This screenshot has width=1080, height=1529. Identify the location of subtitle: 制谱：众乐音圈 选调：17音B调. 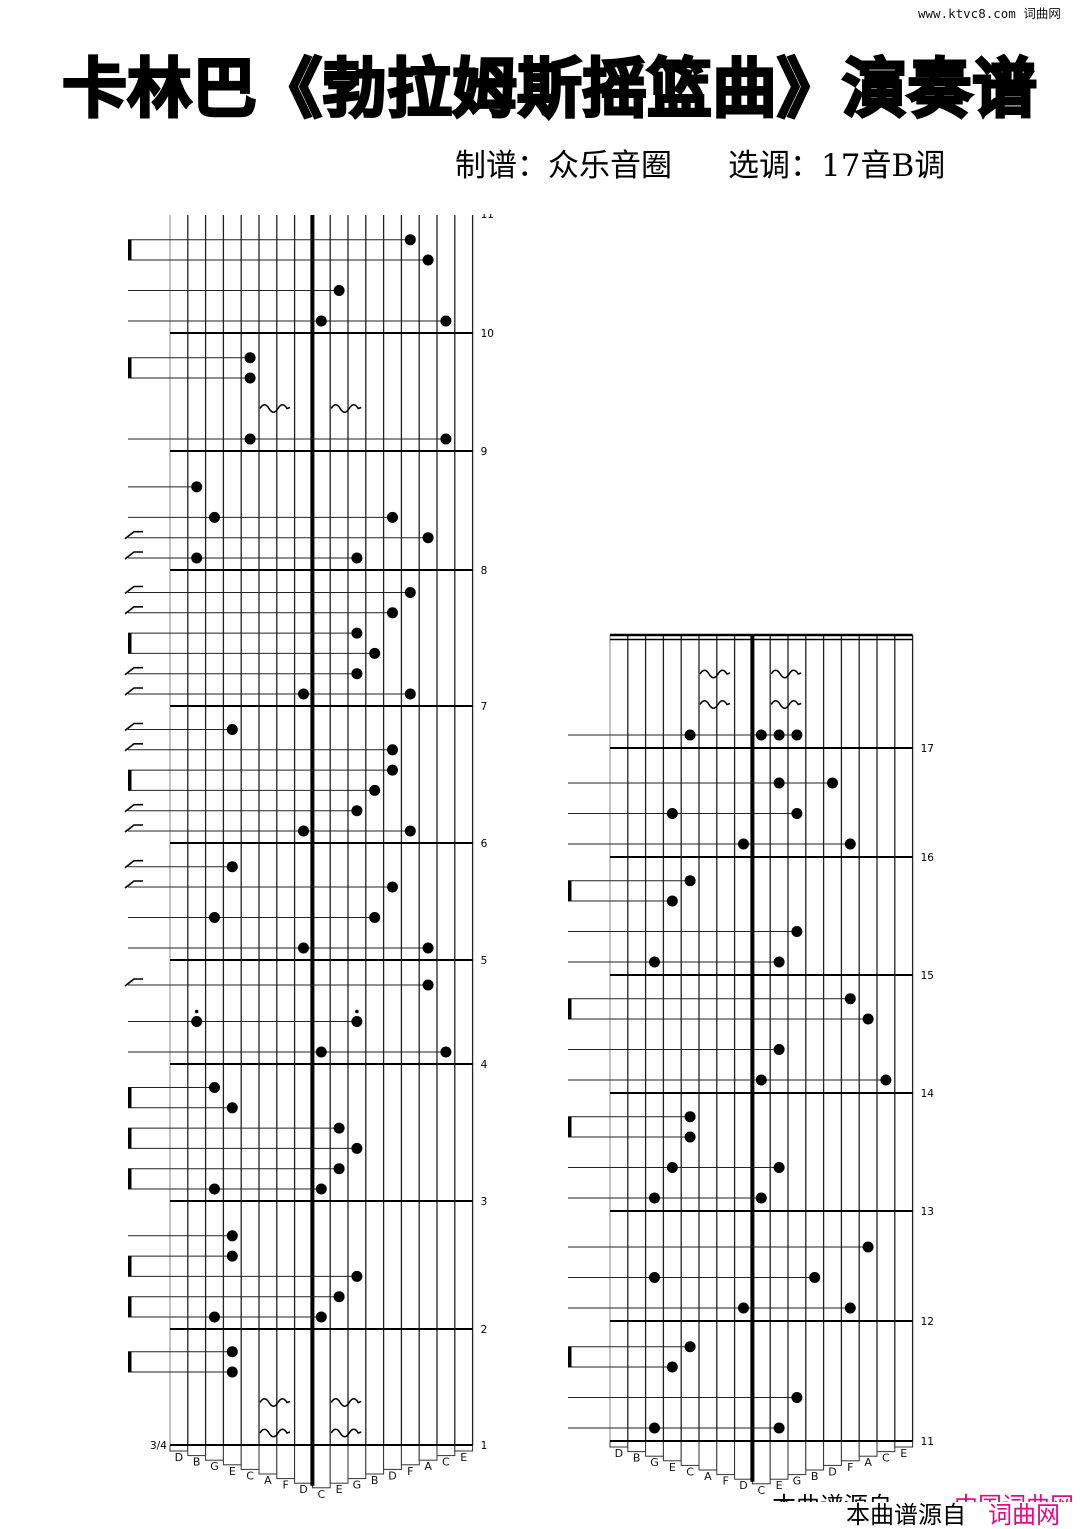
(700, 162).